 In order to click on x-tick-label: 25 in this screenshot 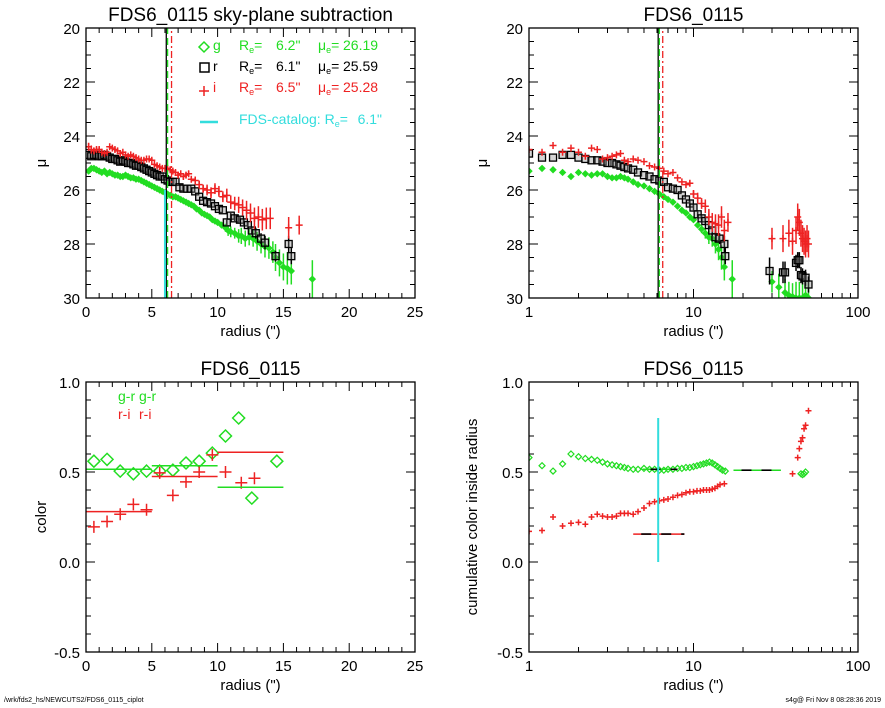, I will do `click(415, 666)`.